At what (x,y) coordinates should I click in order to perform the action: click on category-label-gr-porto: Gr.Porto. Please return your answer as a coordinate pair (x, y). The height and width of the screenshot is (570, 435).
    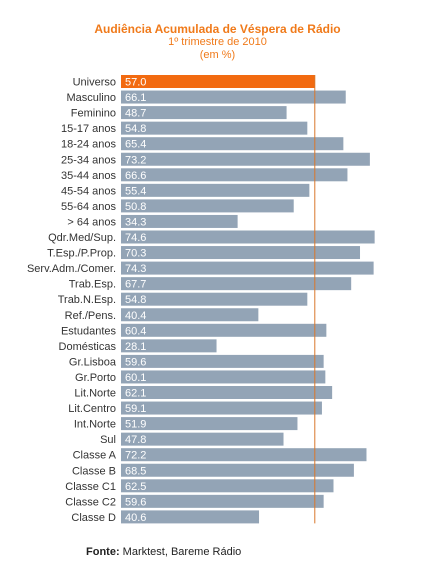
    Looking at the image, I should click on (95, 378).